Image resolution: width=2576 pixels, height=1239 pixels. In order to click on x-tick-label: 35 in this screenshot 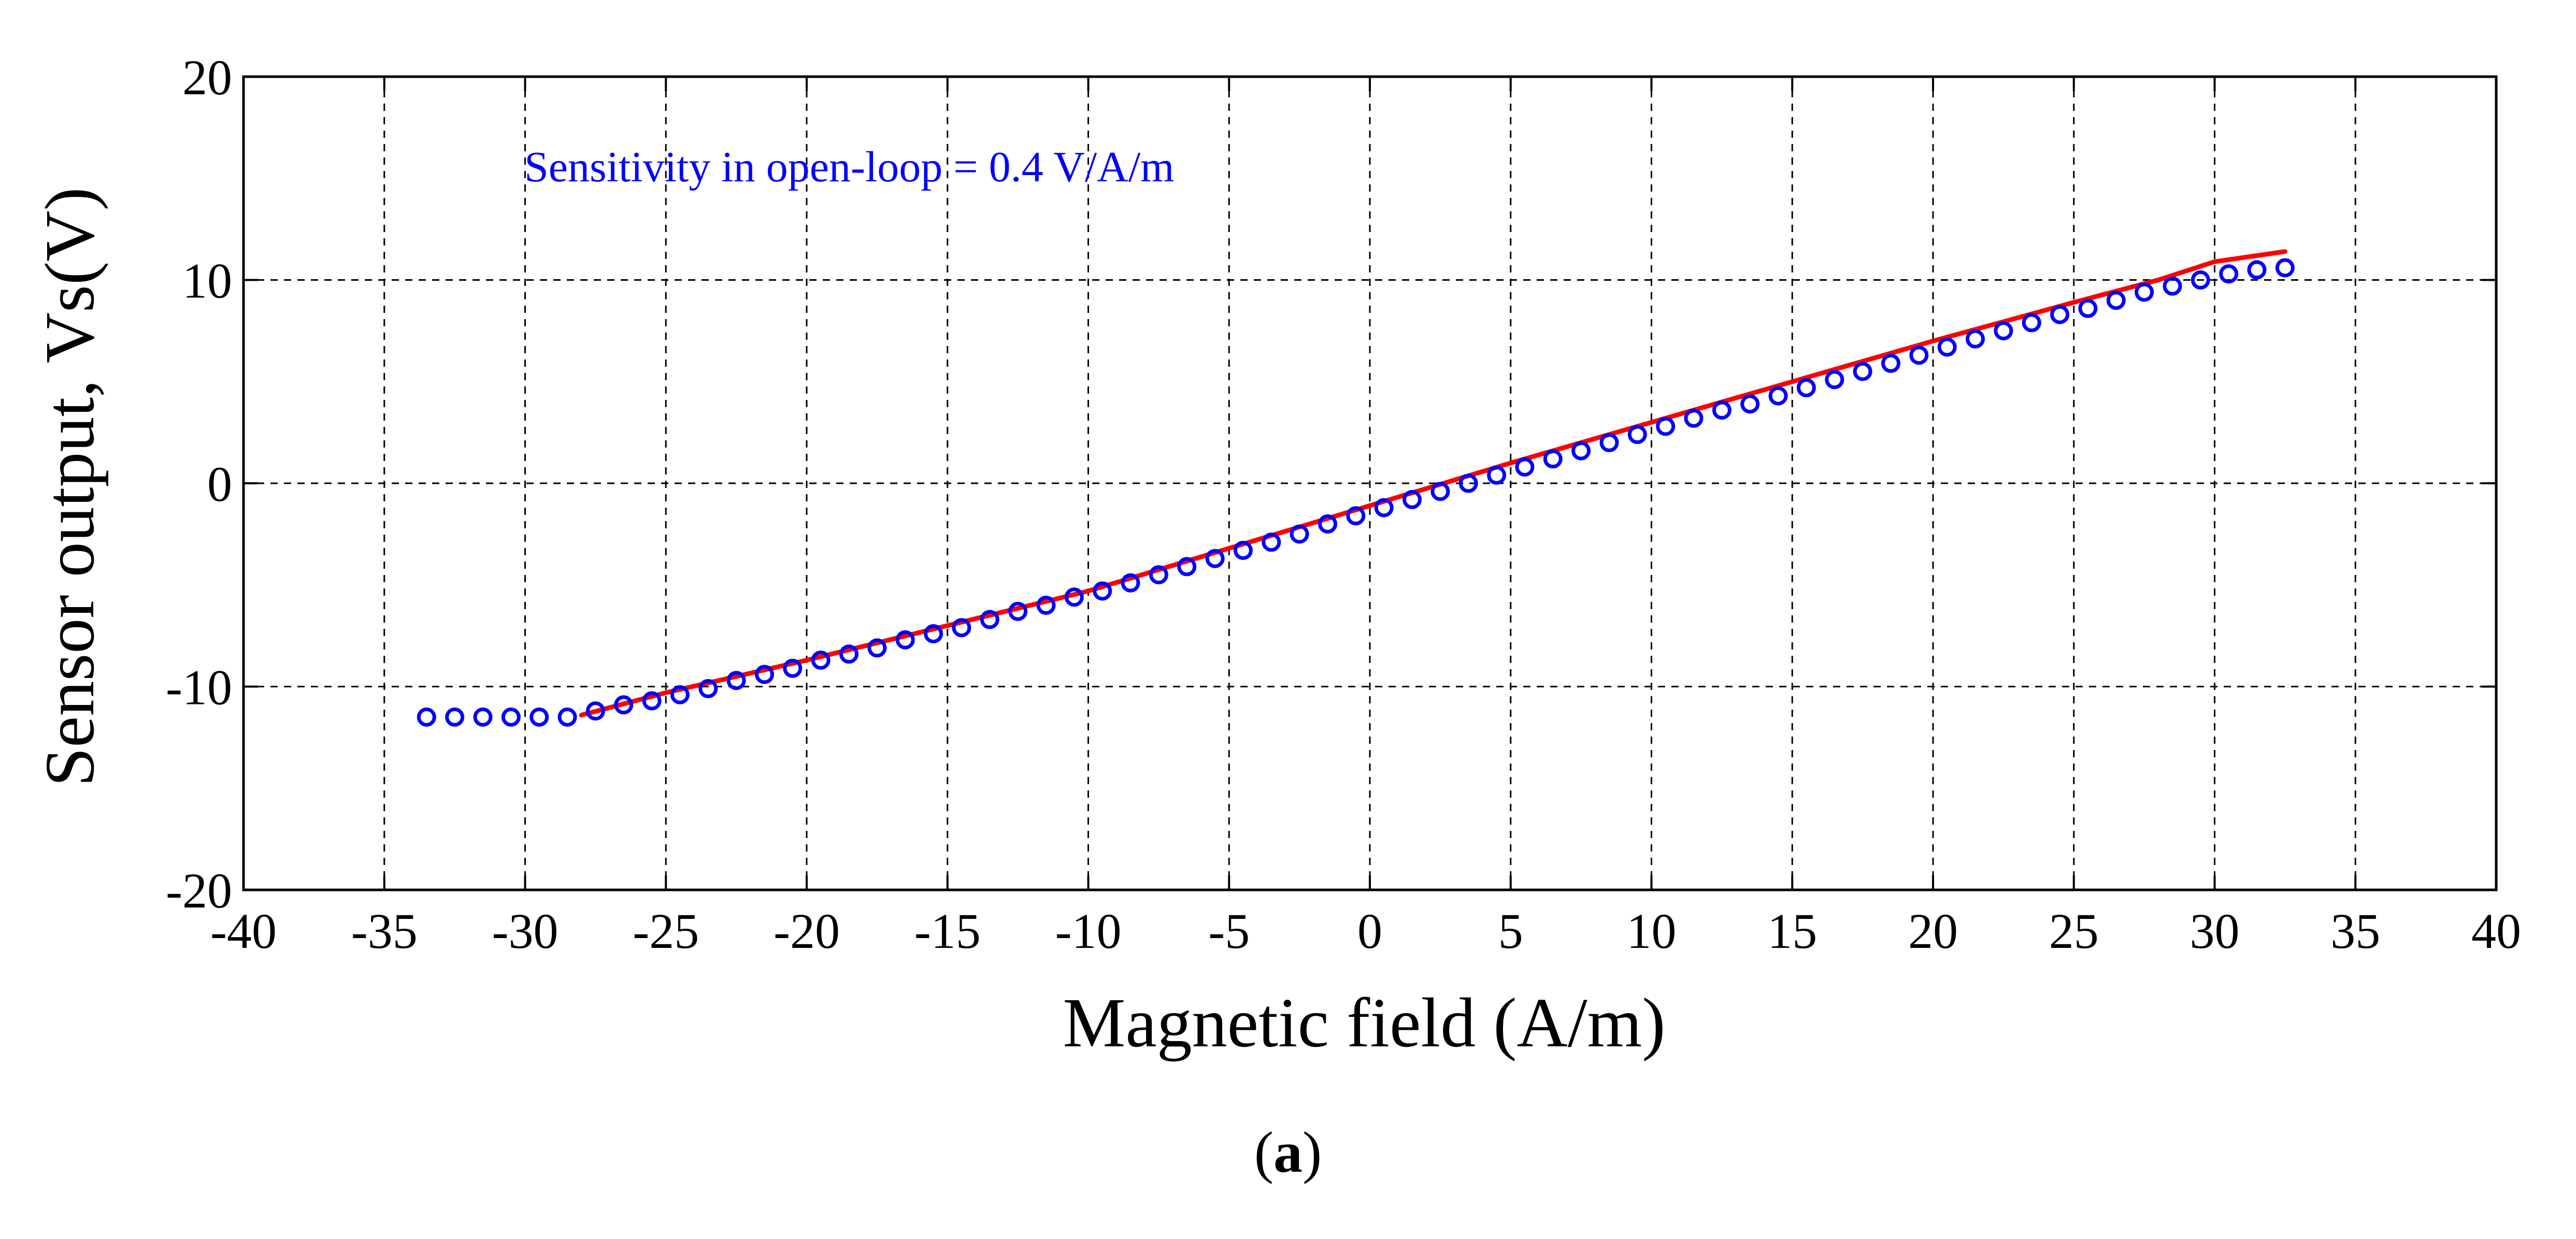, I will do `click(2355, 931)`.